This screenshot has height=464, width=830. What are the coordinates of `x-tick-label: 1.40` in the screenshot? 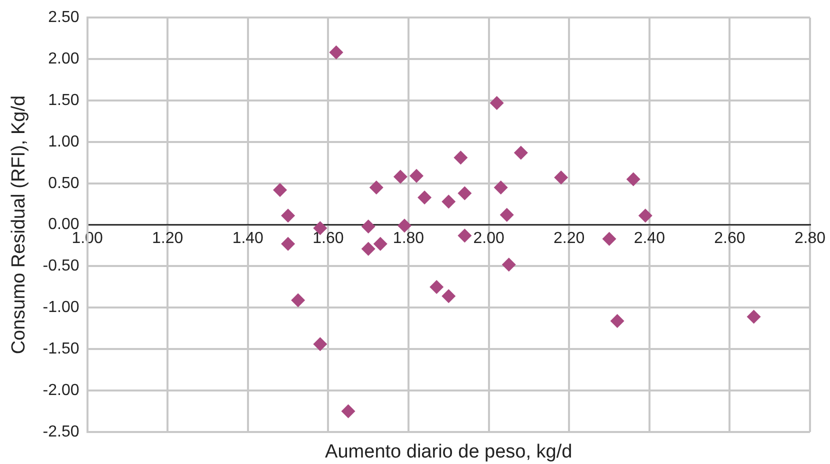 It's located at (248, 238).